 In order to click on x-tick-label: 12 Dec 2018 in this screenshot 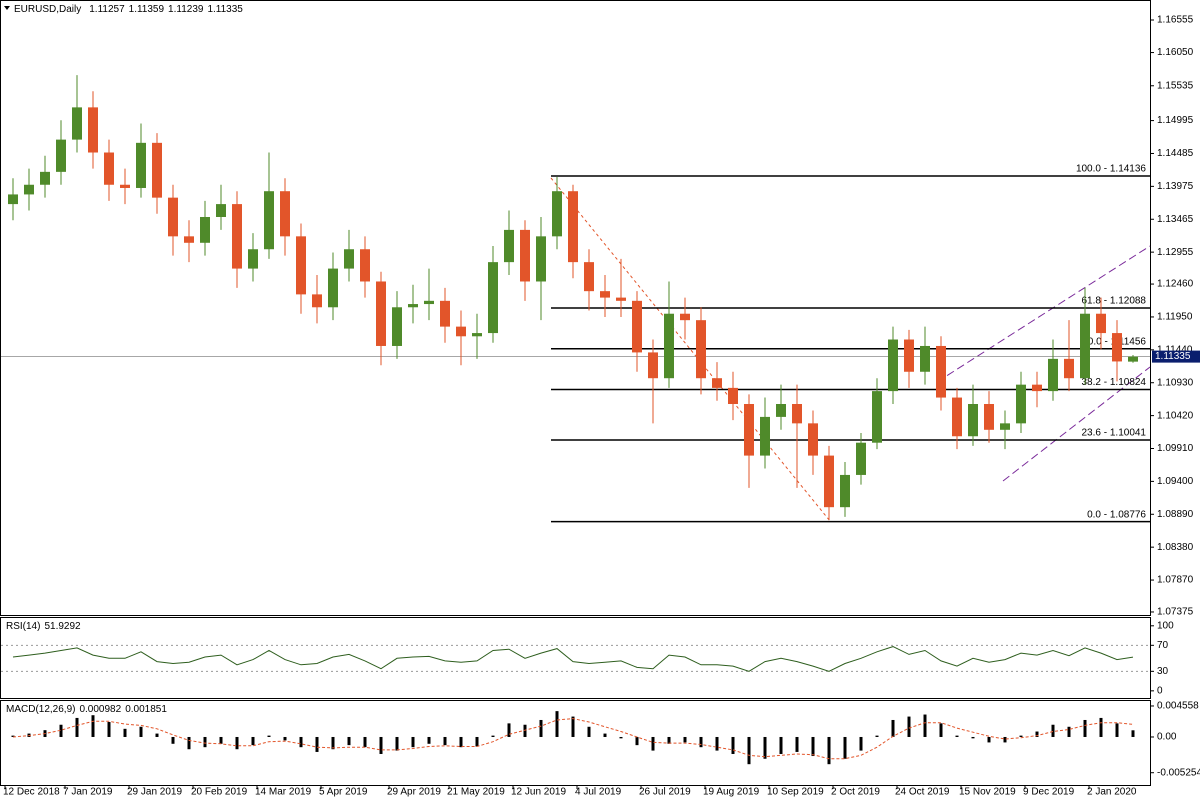, I will do `click(31, 792)`.